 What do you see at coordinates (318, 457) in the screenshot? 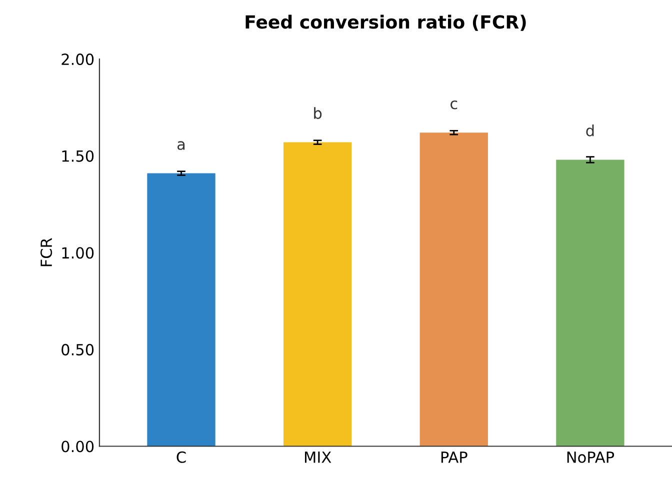
I see `x-tick-label: MIX` at bounding box center [318, 457].